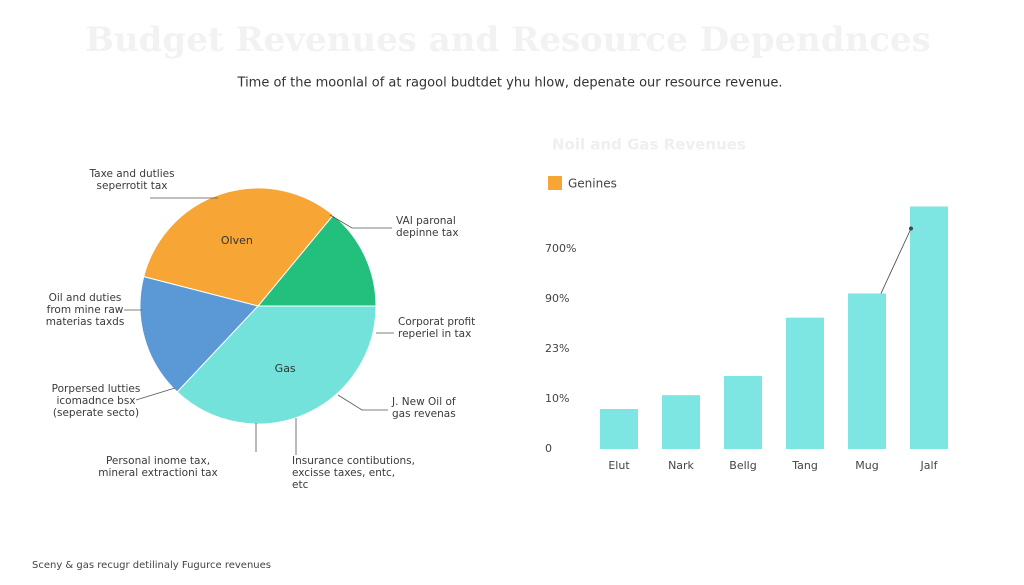 Image resolution: width=1024 pixels, height=585 pixels. I want to click on y-tick-label: 700%, so click(560, 248).